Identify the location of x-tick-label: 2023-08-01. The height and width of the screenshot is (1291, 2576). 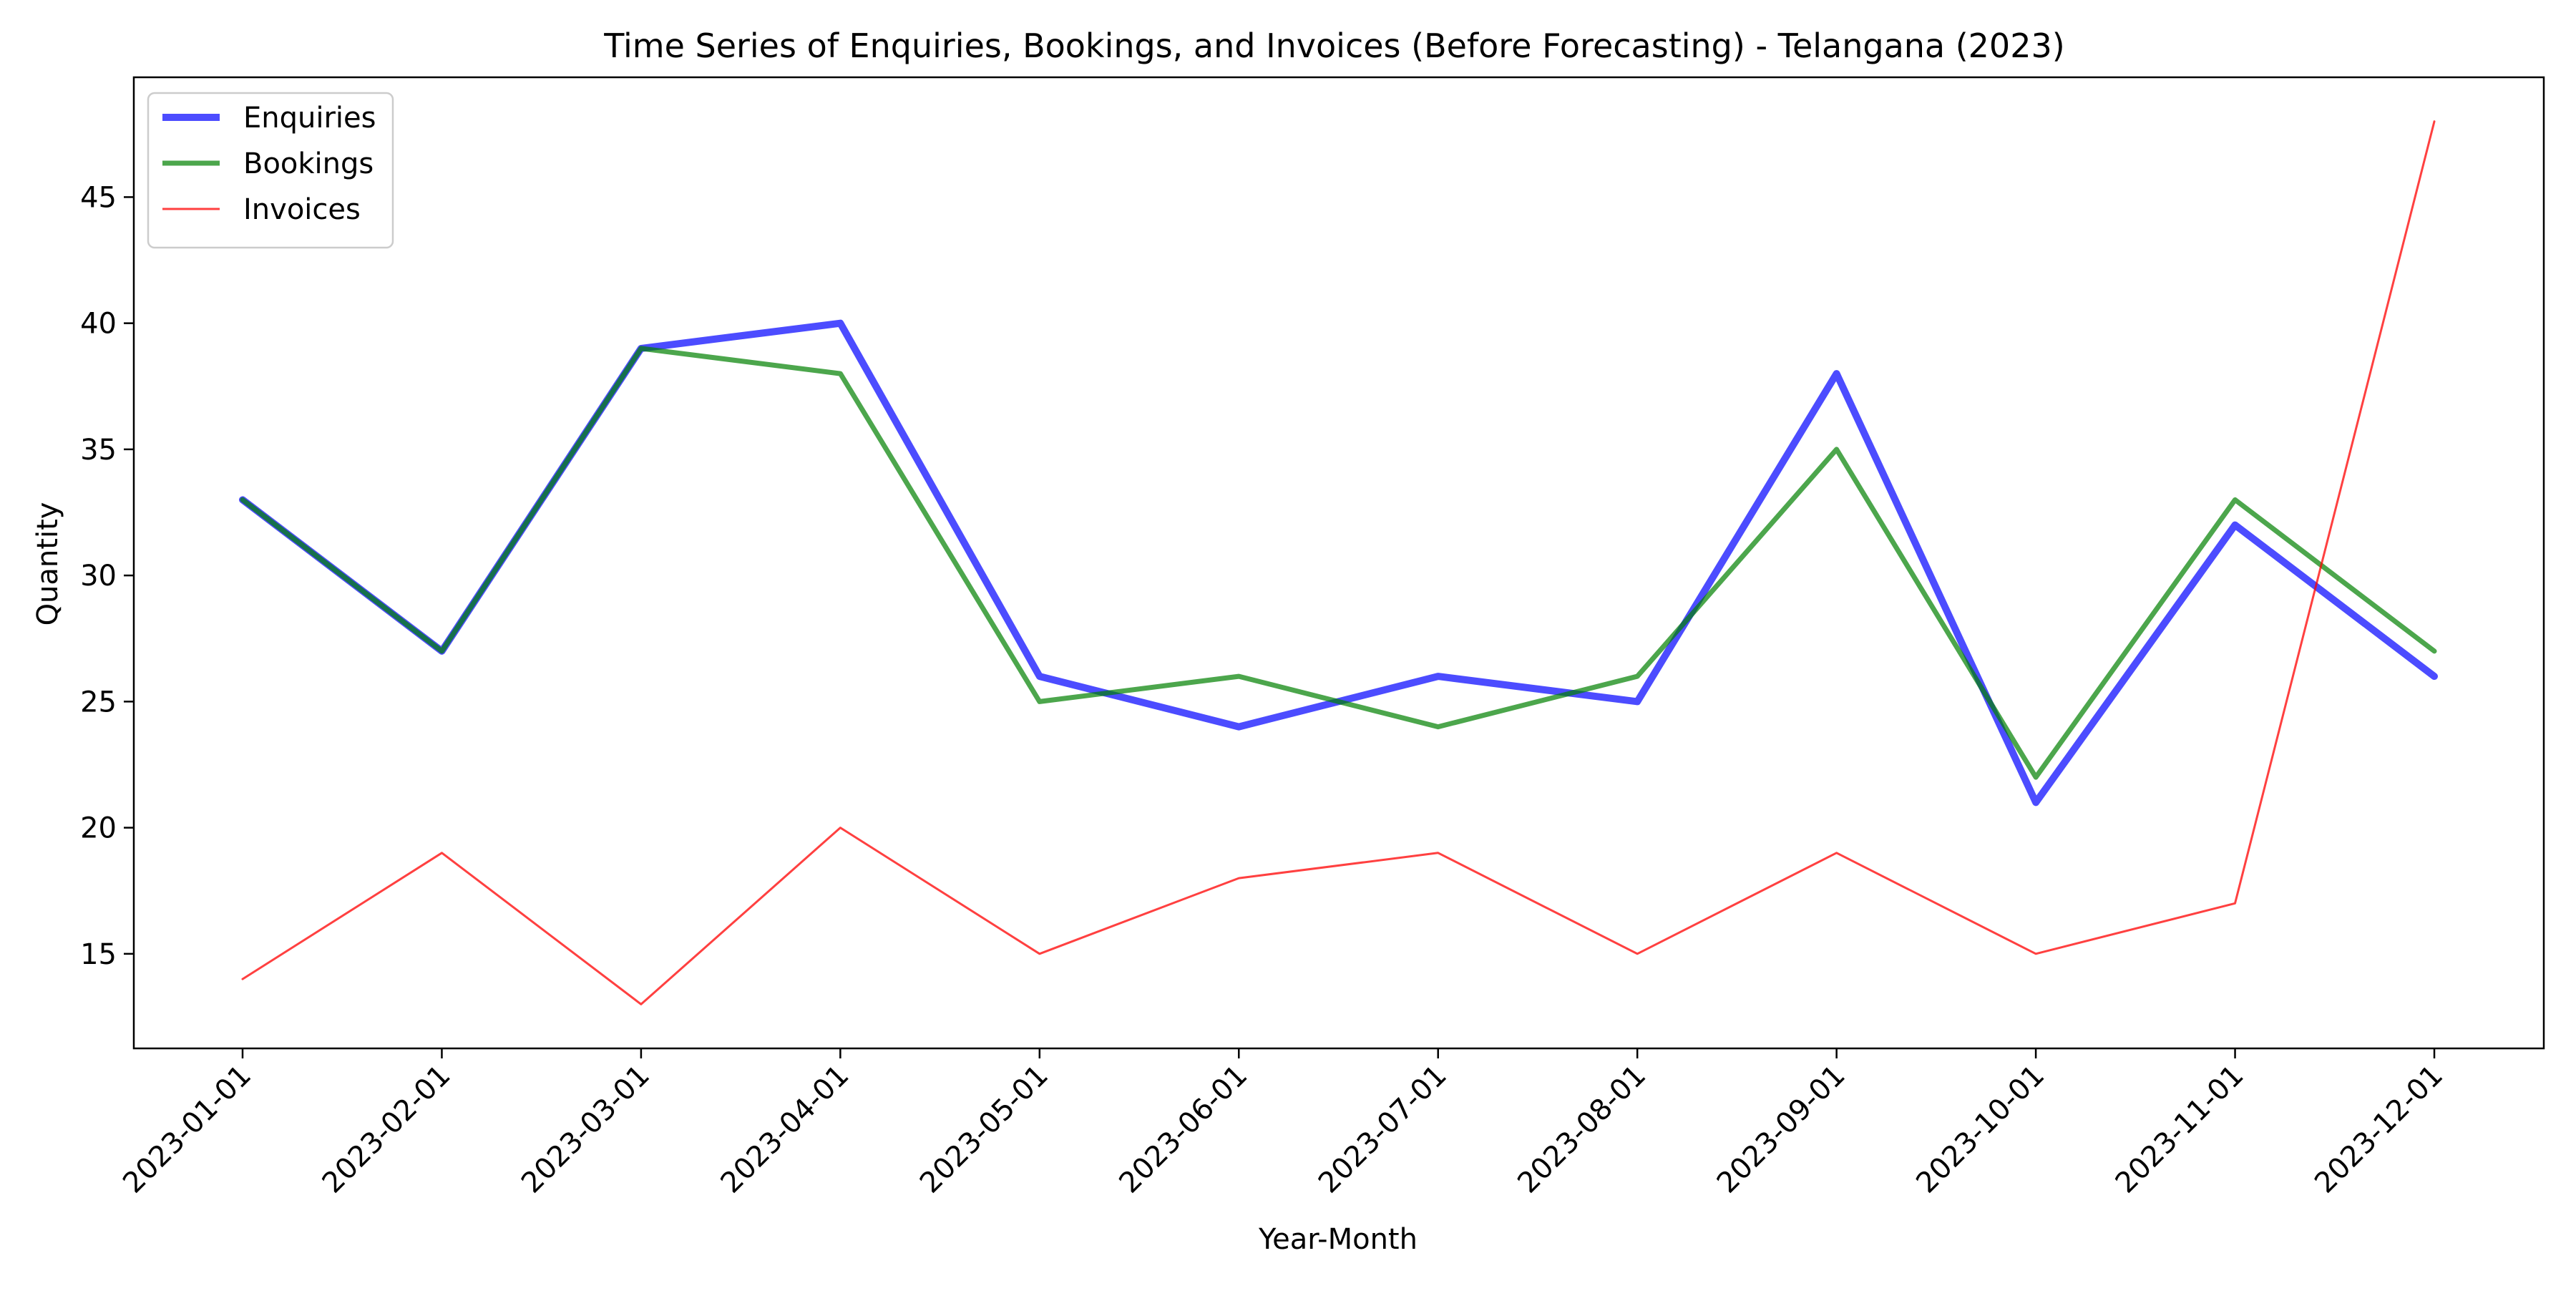
(1581, 1129).